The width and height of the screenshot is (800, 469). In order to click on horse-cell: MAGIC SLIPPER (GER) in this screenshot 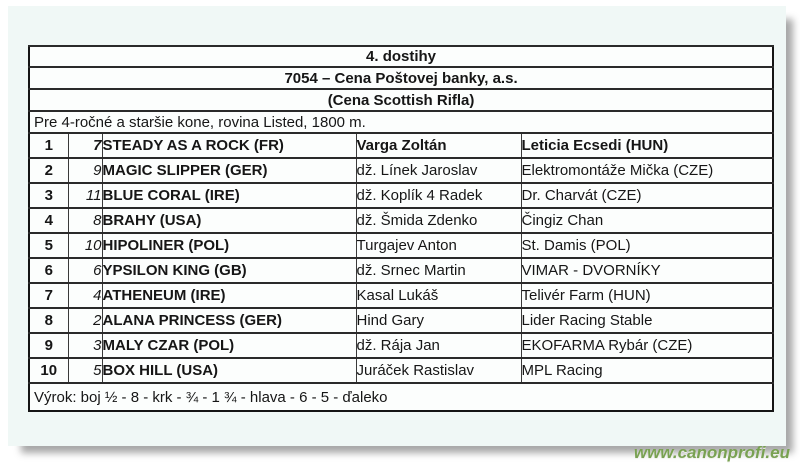, I will do `click(228, 170)`.